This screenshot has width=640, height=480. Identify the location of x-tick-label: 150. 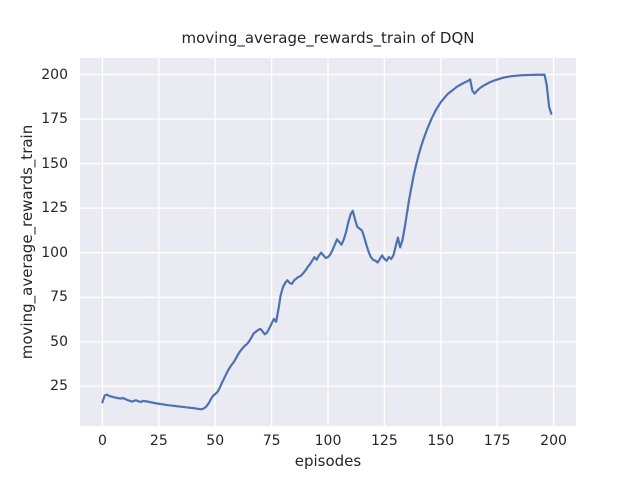
(441, 441).